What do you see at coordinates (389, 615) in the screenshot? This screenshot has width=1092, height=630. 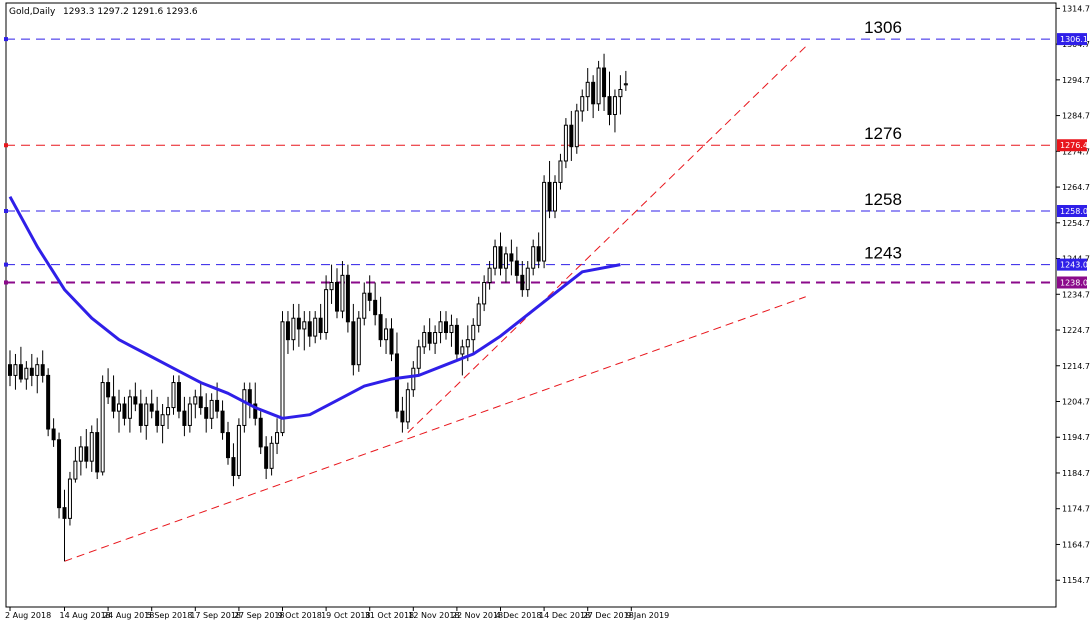 I see `x-tick-label: 31 Oct 2018` at bounding box center [389, 615].